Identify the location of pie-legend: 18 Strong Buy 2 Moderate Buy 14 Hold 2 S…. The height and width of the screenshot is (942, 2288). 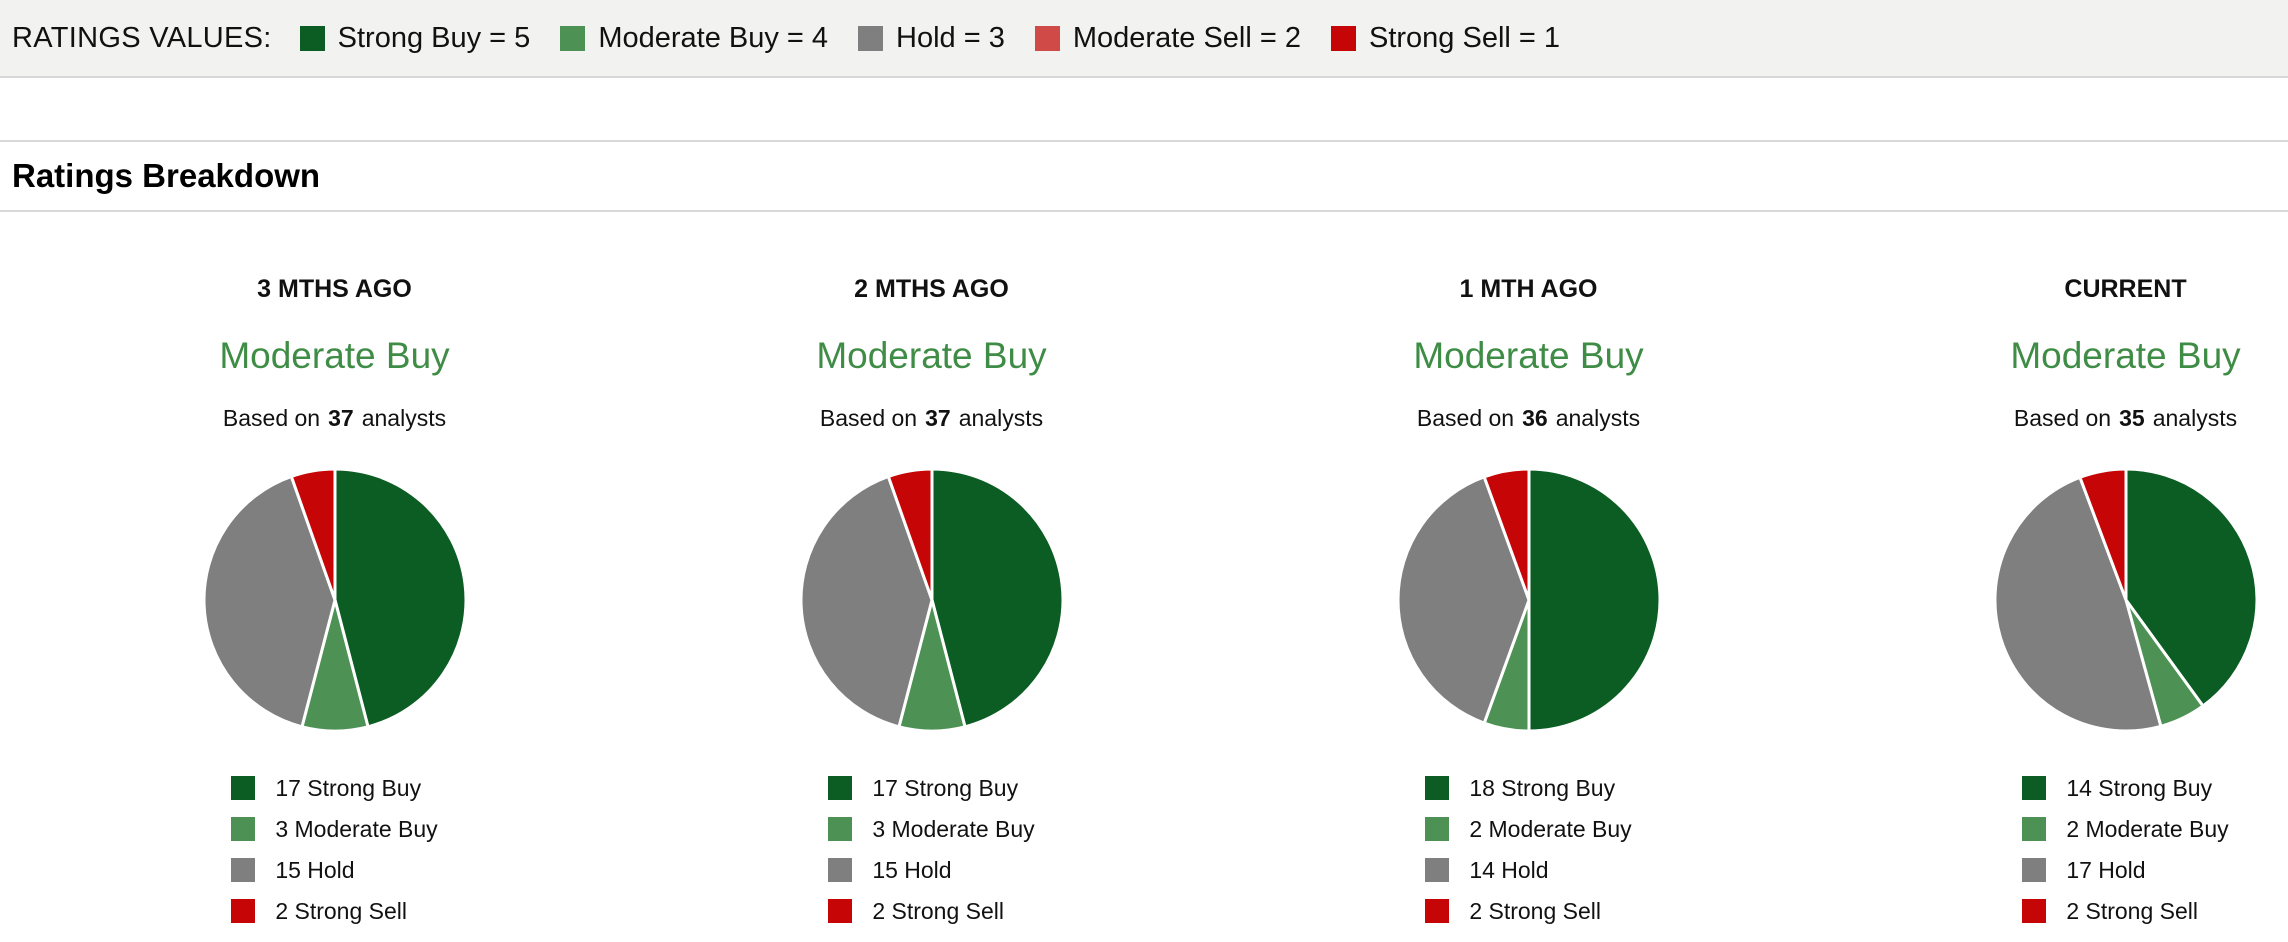
(1528, 849).